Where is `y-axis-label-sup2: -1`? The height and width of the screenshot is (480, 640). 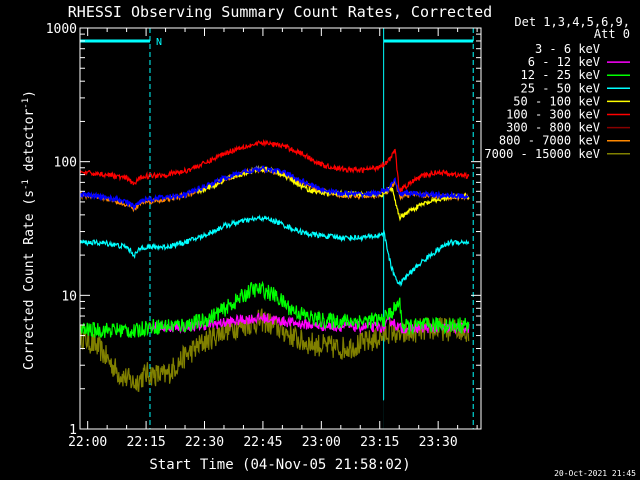
y-axis-label-sup2: -1 is located at coordinates (26, 103).